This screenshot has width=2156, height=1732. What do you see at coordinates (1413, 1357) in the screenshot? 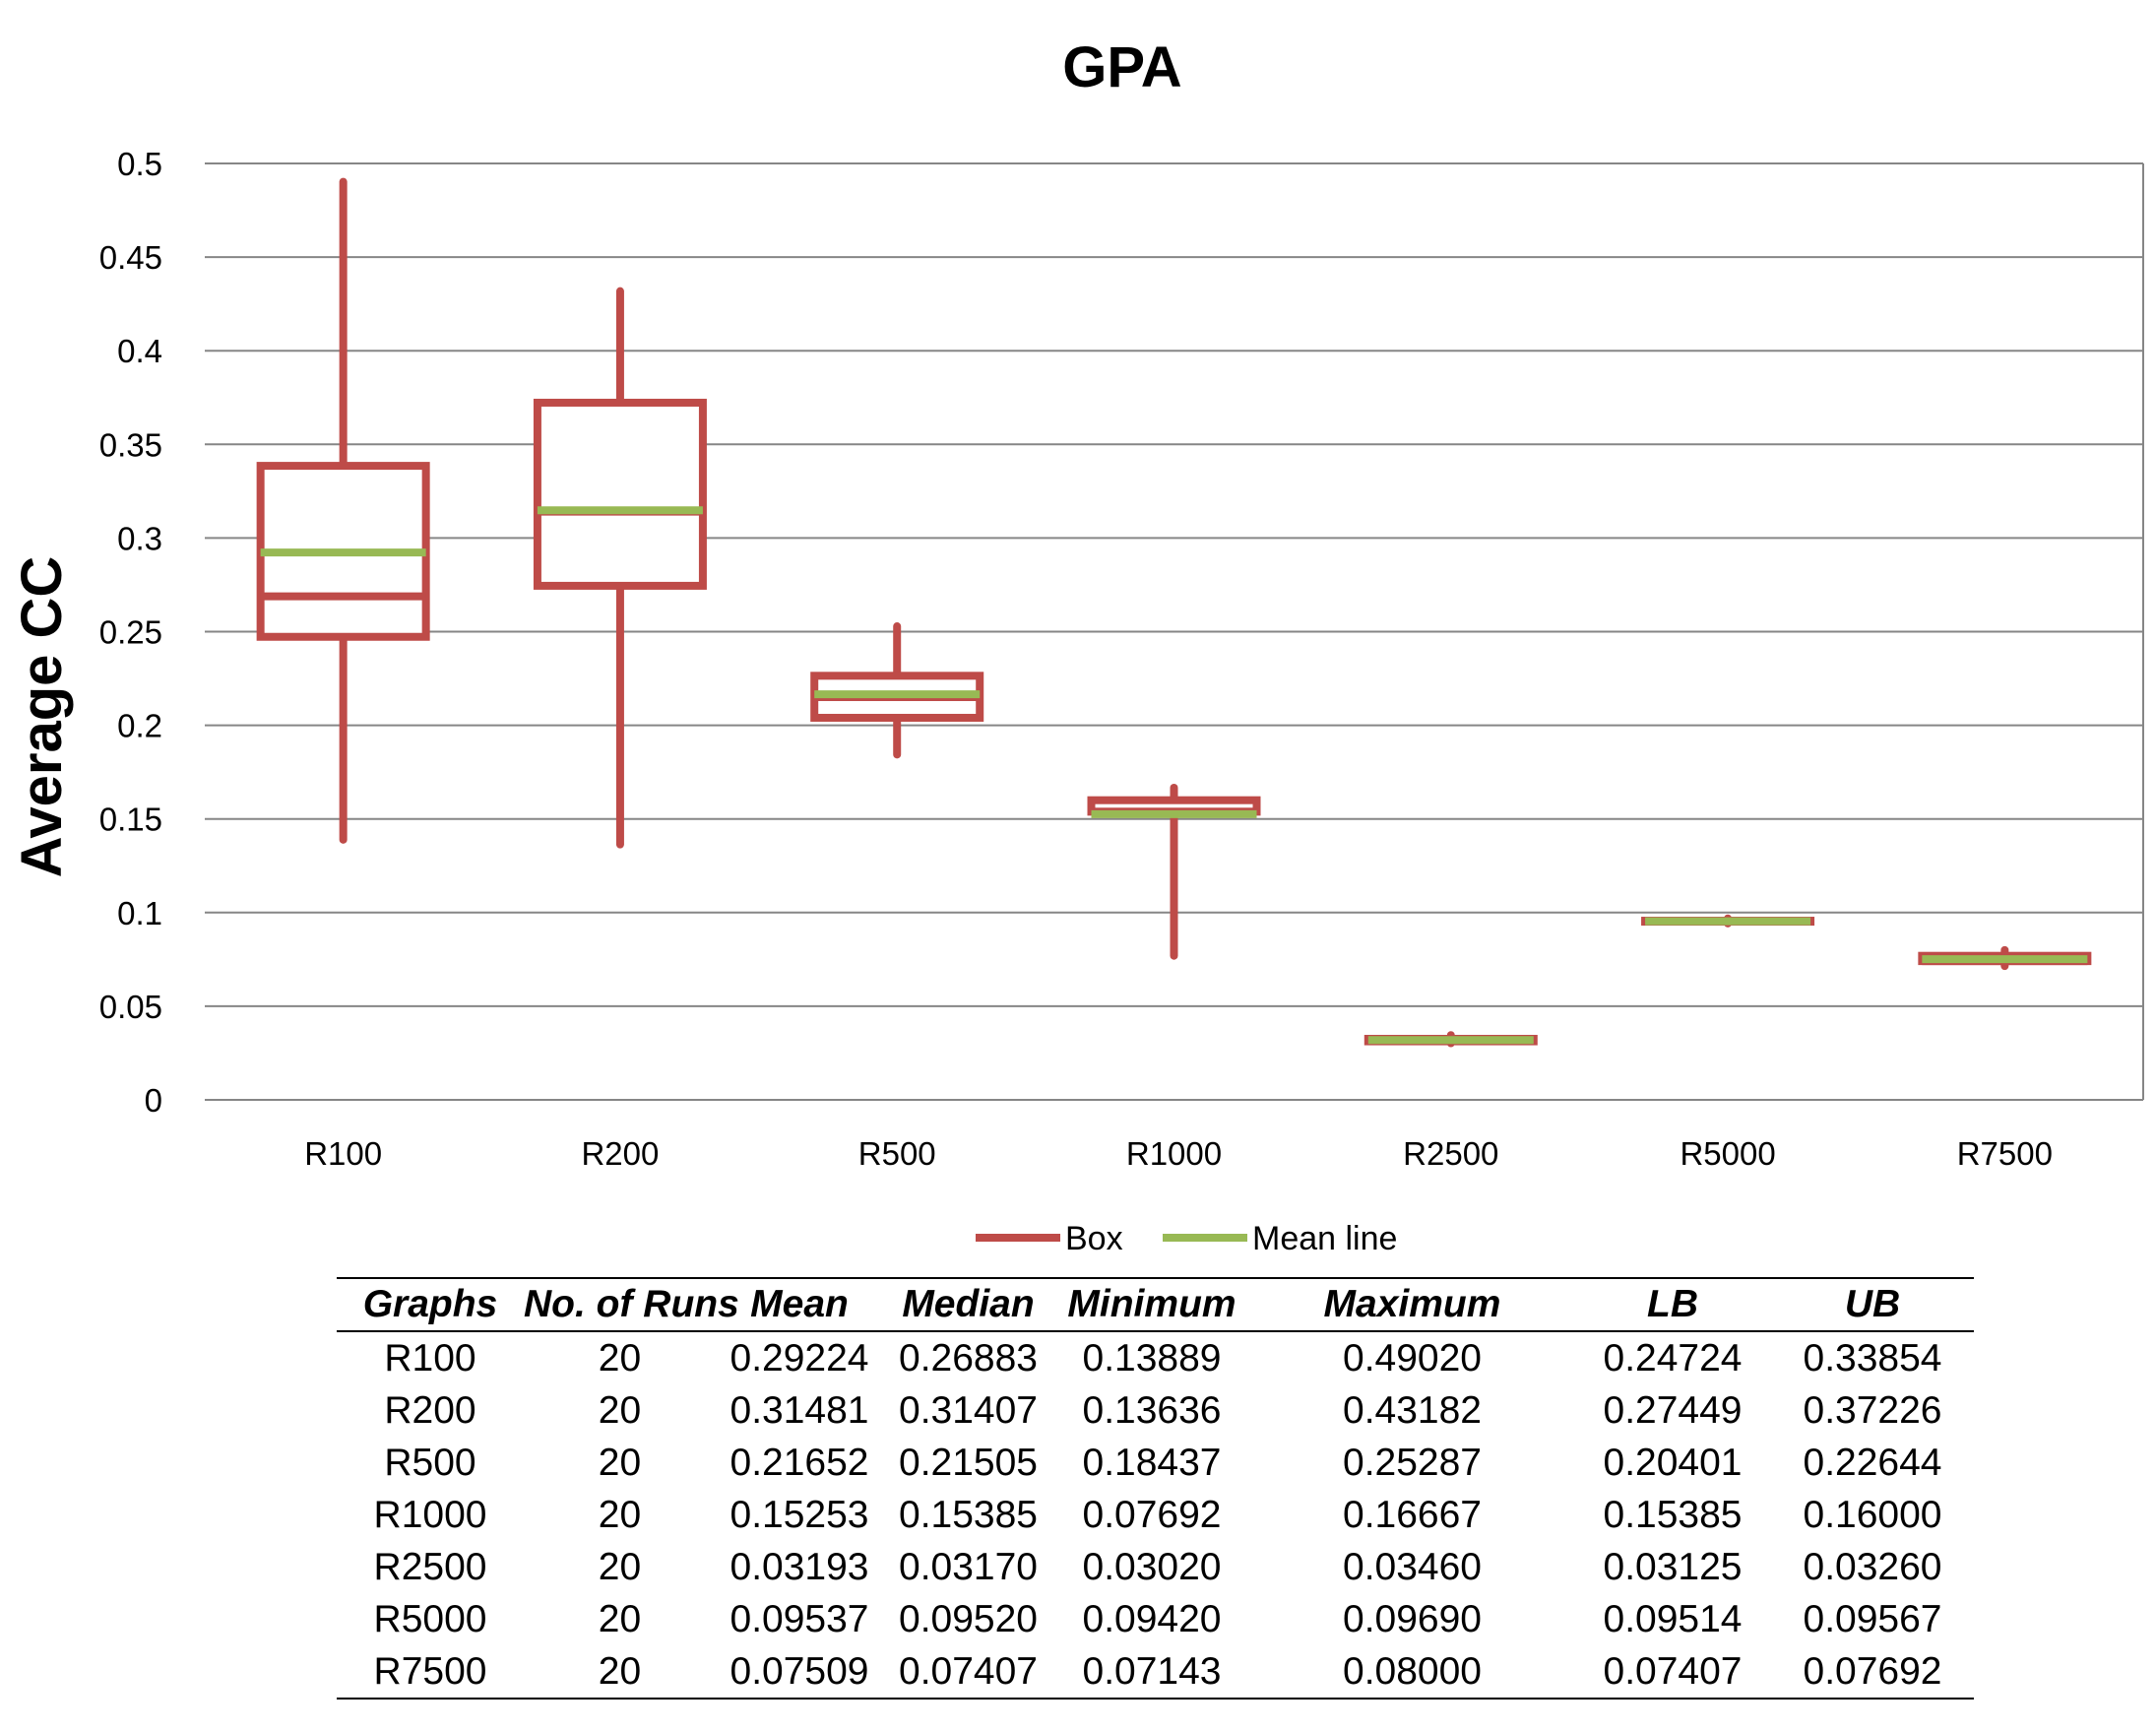
I see `table-cell: 0.49020` at bounding box center [1413, 1357].